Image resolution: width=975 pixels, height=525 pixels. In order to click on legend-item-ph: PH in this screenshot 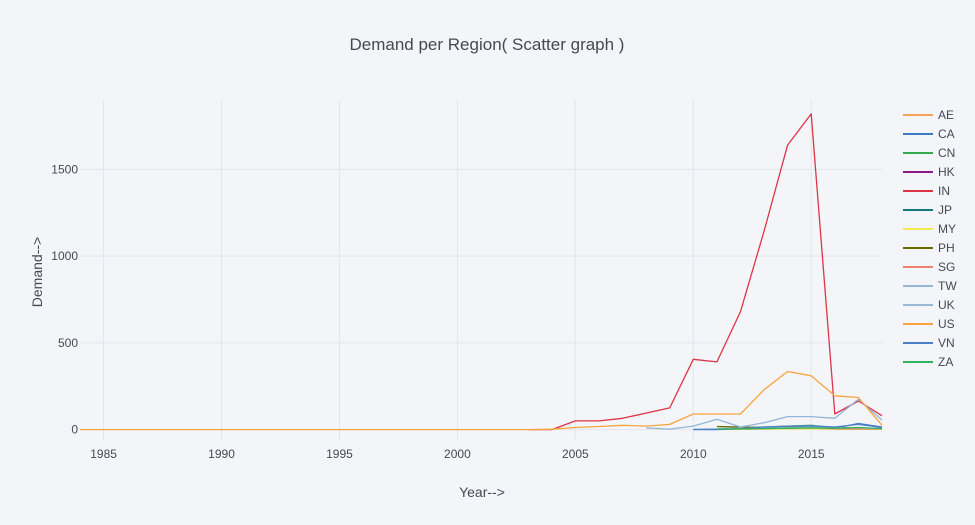, I will do `click(929, 248)`.